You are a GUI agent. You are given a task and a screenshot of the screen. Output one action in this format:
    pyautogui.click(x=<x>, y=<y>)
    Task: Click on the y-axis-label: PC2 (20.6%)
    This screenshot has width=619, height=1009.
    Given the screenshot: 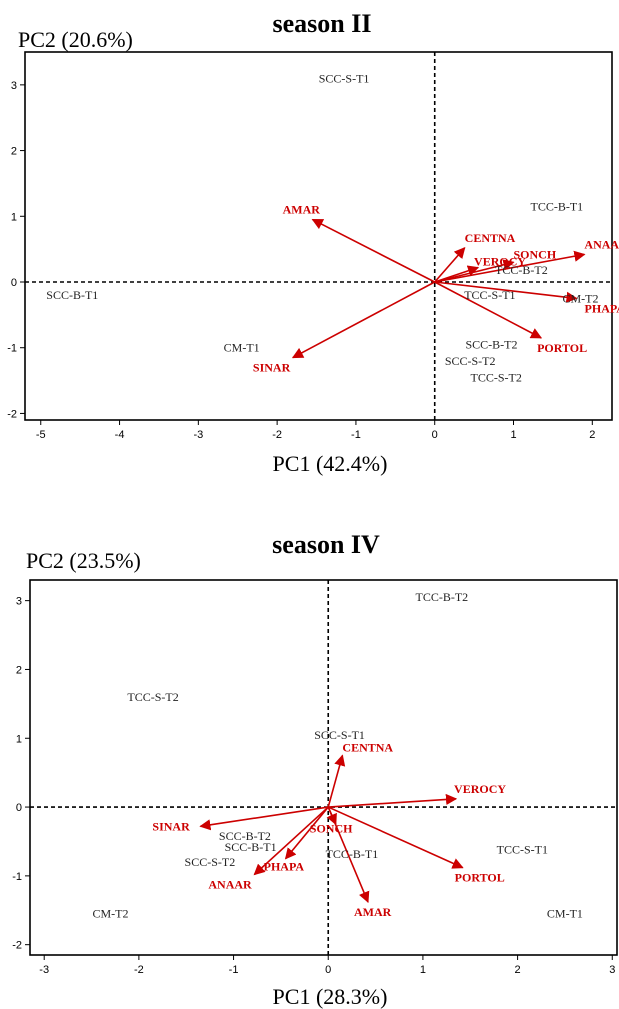 What is the action you would take?
    pyautogui.click(x=75, y=39)
    